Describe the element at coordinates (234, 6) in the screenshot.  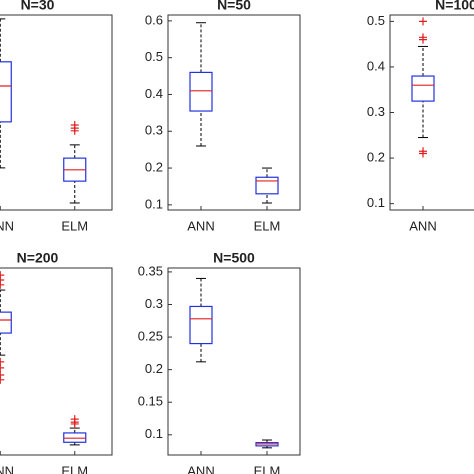
I see `chart-title: N=50` at that location.